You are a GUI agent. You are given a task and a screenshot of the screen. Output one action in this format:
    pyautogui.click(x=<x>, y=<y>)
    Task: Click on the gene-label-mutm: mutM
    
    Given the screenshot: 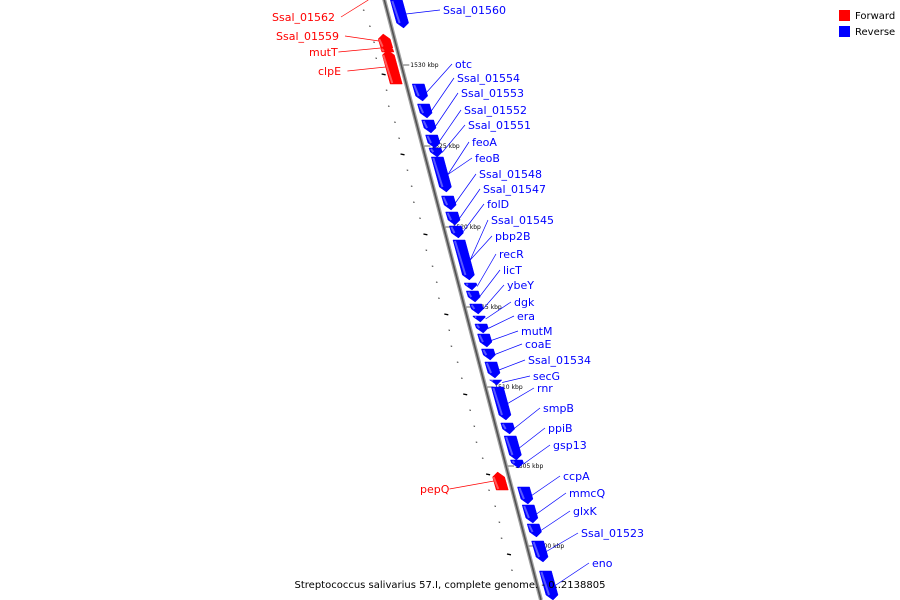 What is the action you would take?
    pyautogui.click(x=537, y=331)
    